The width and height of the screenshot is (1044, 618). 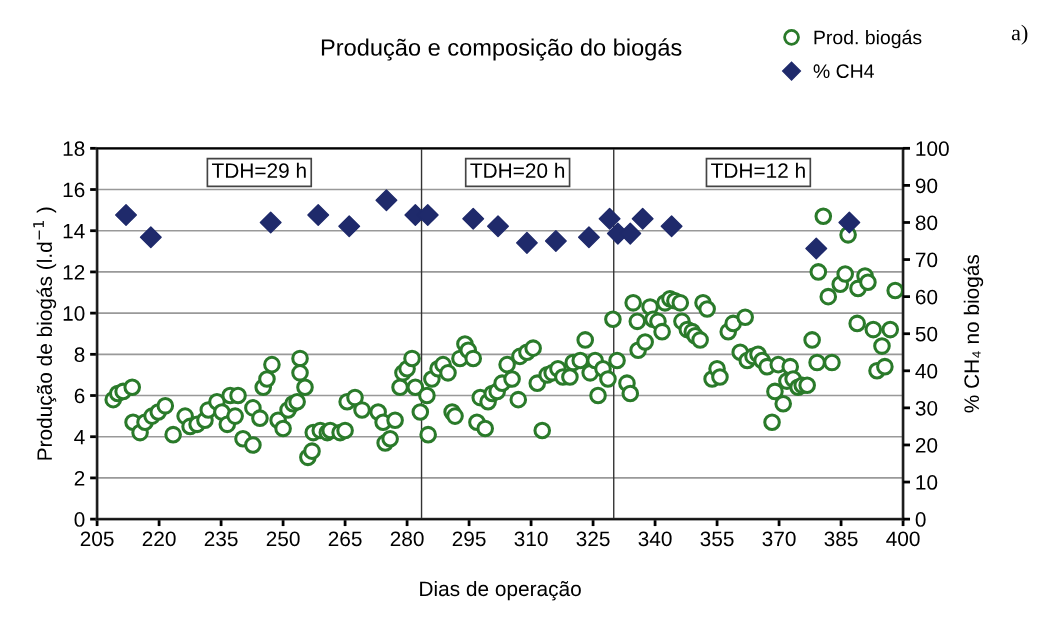 I want to click on x-tick-label: 310, so click(x=531, y=539).